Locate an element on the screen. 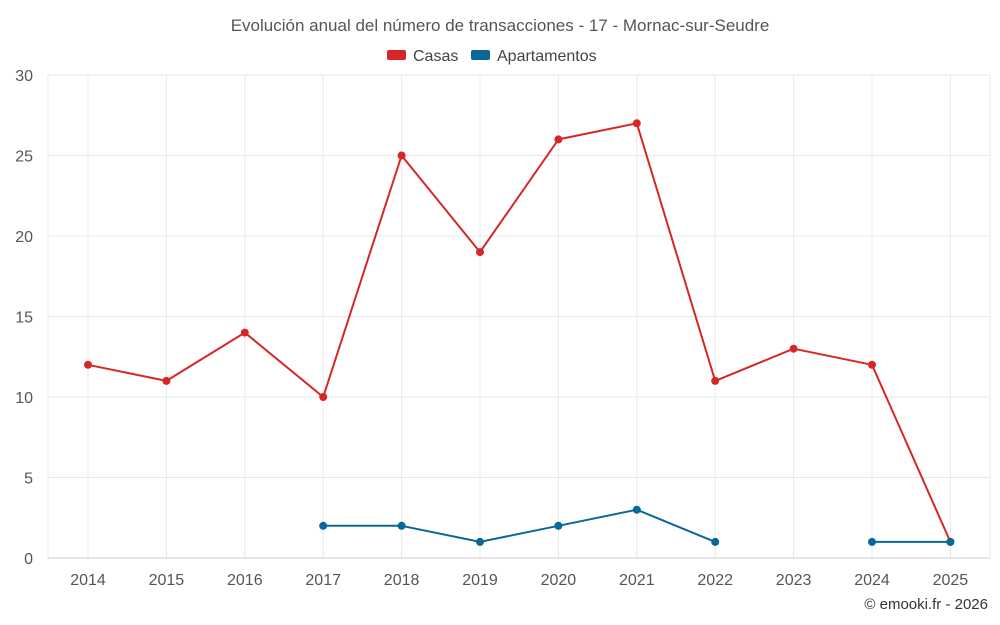  x-tick-label: 2019 is located at coordinates (480, 580).